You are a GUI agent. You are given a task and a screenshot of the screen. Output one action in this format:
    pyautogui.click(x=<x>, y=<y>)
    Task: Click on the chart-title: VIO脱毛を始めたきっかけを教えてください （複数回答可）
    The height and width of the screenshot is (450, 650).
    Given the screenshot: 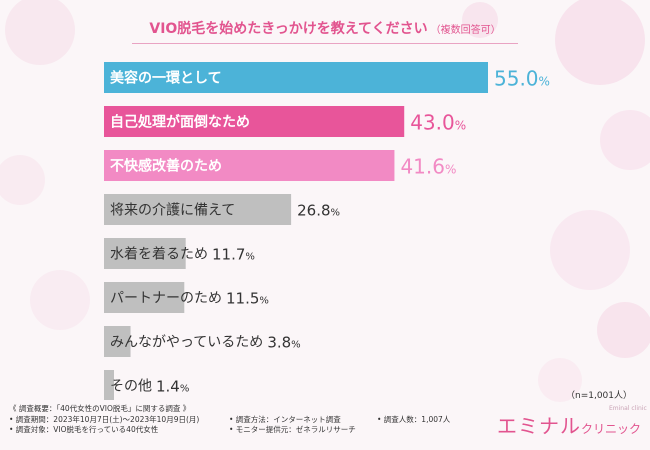 What is the action you would take?
    pyautogui.click(x=325, y=28)
    